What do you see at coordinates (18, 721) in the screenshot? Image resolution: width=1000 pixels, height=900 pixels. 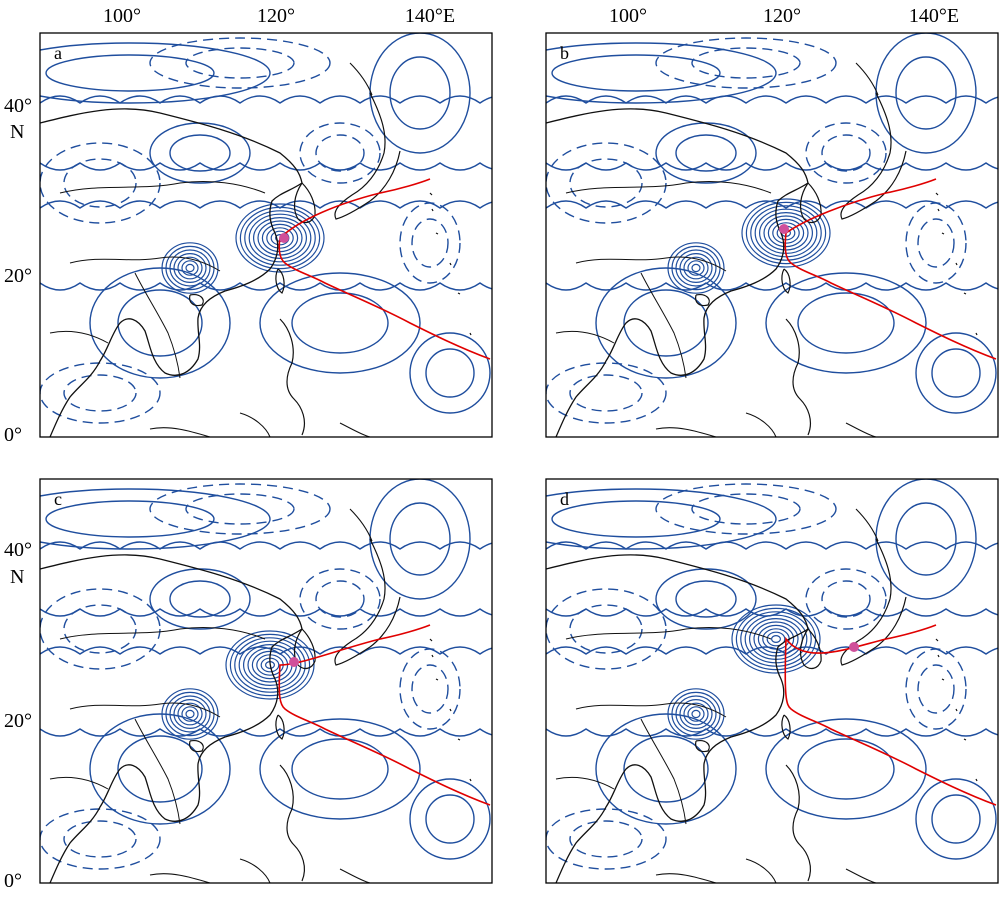 I see `lat-label-20-bottom: 20°` at bounding box center [18, 721].